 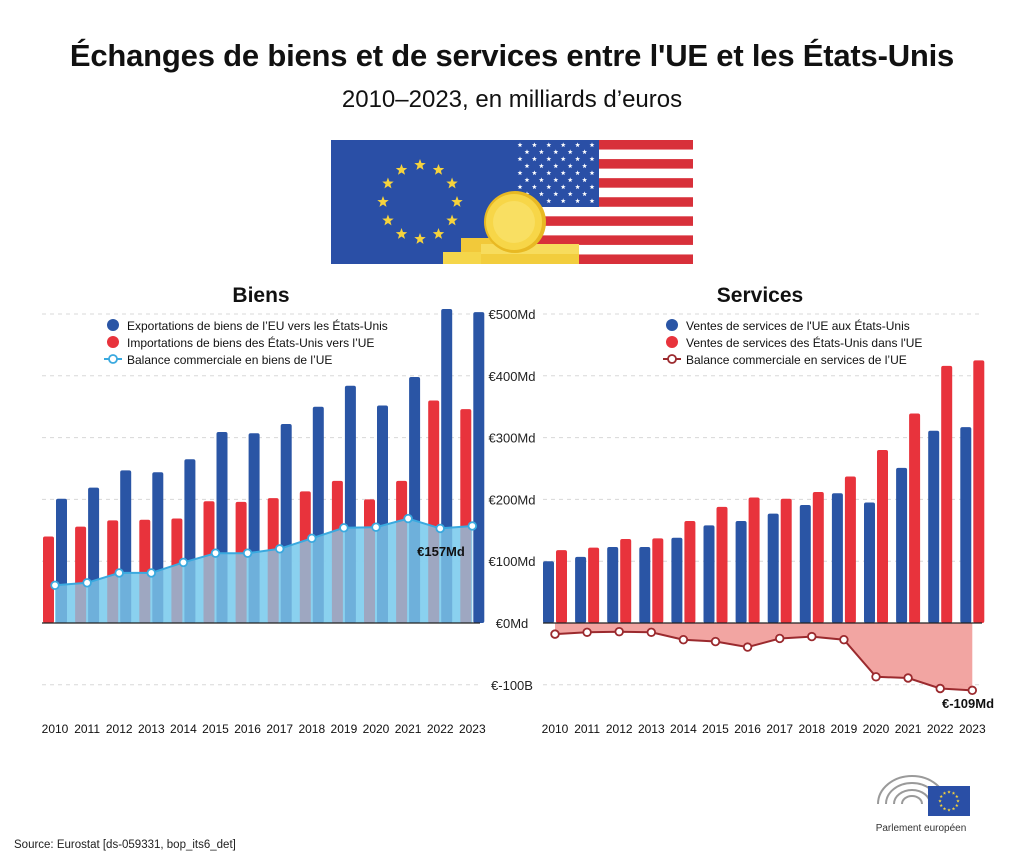 I want to click on y-tick-label: €-100B, so click(x=512, y=685).